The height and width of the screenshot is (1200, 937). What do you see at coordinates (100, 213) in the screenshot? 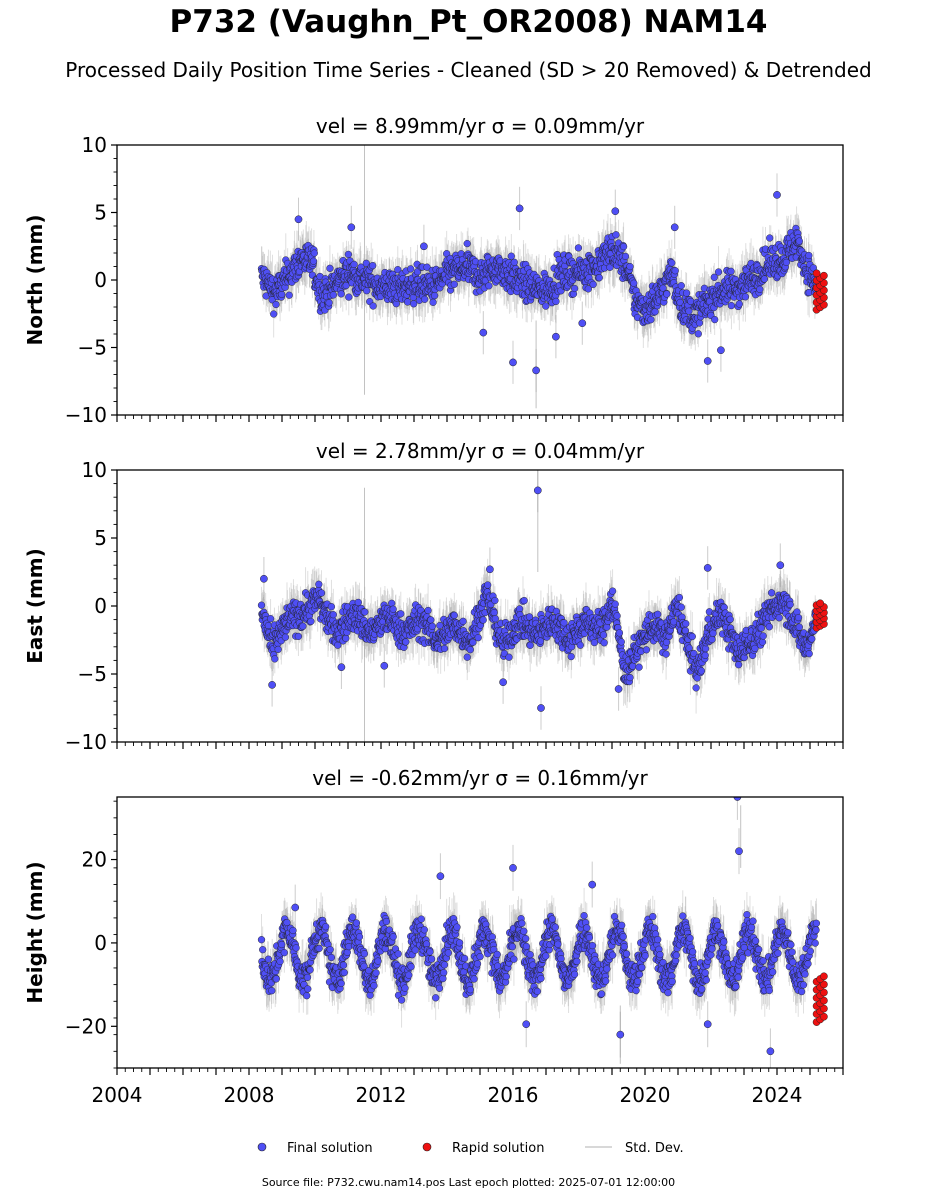
I see `y-tick-label: 5` at bounding box center [100, 213].